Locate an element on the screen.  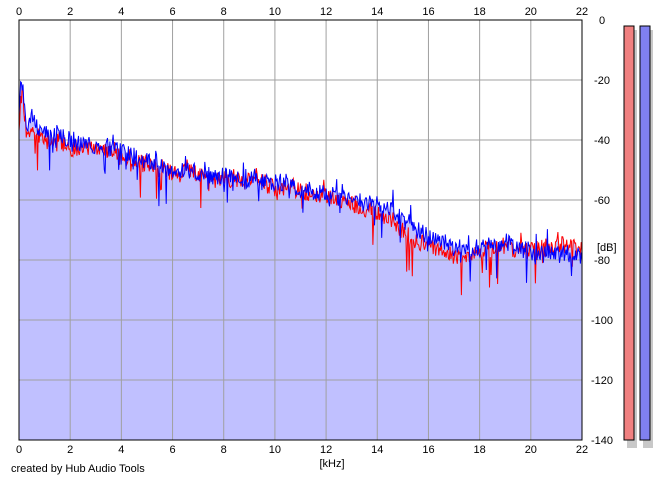
credit-text: created by Hub Audio Tools is located at coordinates (78, 469).